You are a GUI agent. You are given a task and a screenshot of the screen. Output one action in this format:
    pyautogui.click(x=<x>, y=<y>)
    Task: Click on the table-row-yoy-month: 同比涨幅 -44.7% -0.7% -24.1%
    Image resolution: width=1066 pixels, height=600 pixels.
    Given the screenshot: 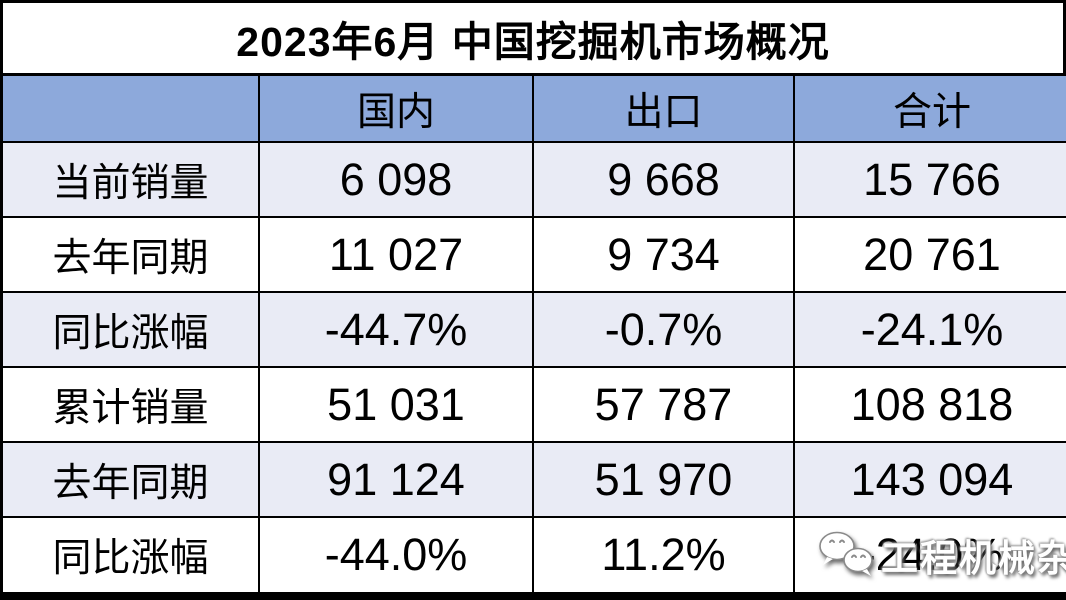 What is the action you would take?
    pyautogui.click(x=534, y=329)
    